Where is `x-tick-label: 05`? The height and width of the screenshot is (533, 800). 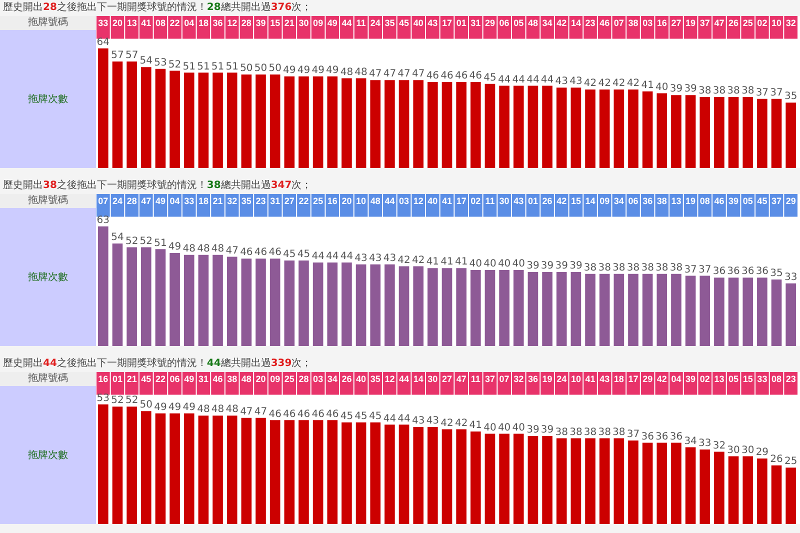
x-tick-label: 05 is located at coordinates (733, 379).